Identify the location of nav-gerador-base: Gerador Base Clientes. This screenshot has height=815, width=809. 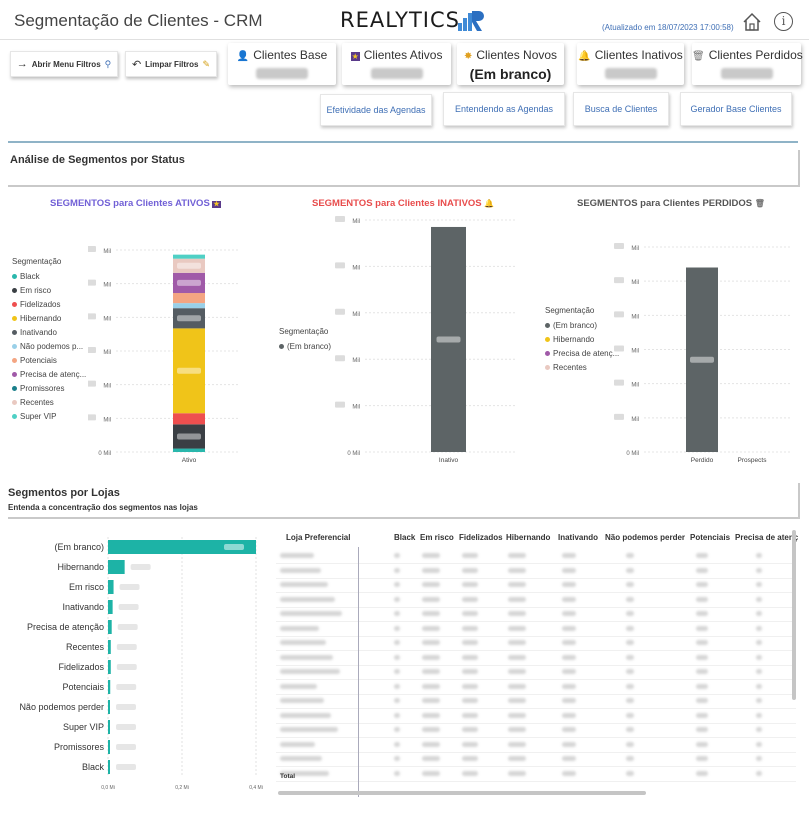
(736, 109).